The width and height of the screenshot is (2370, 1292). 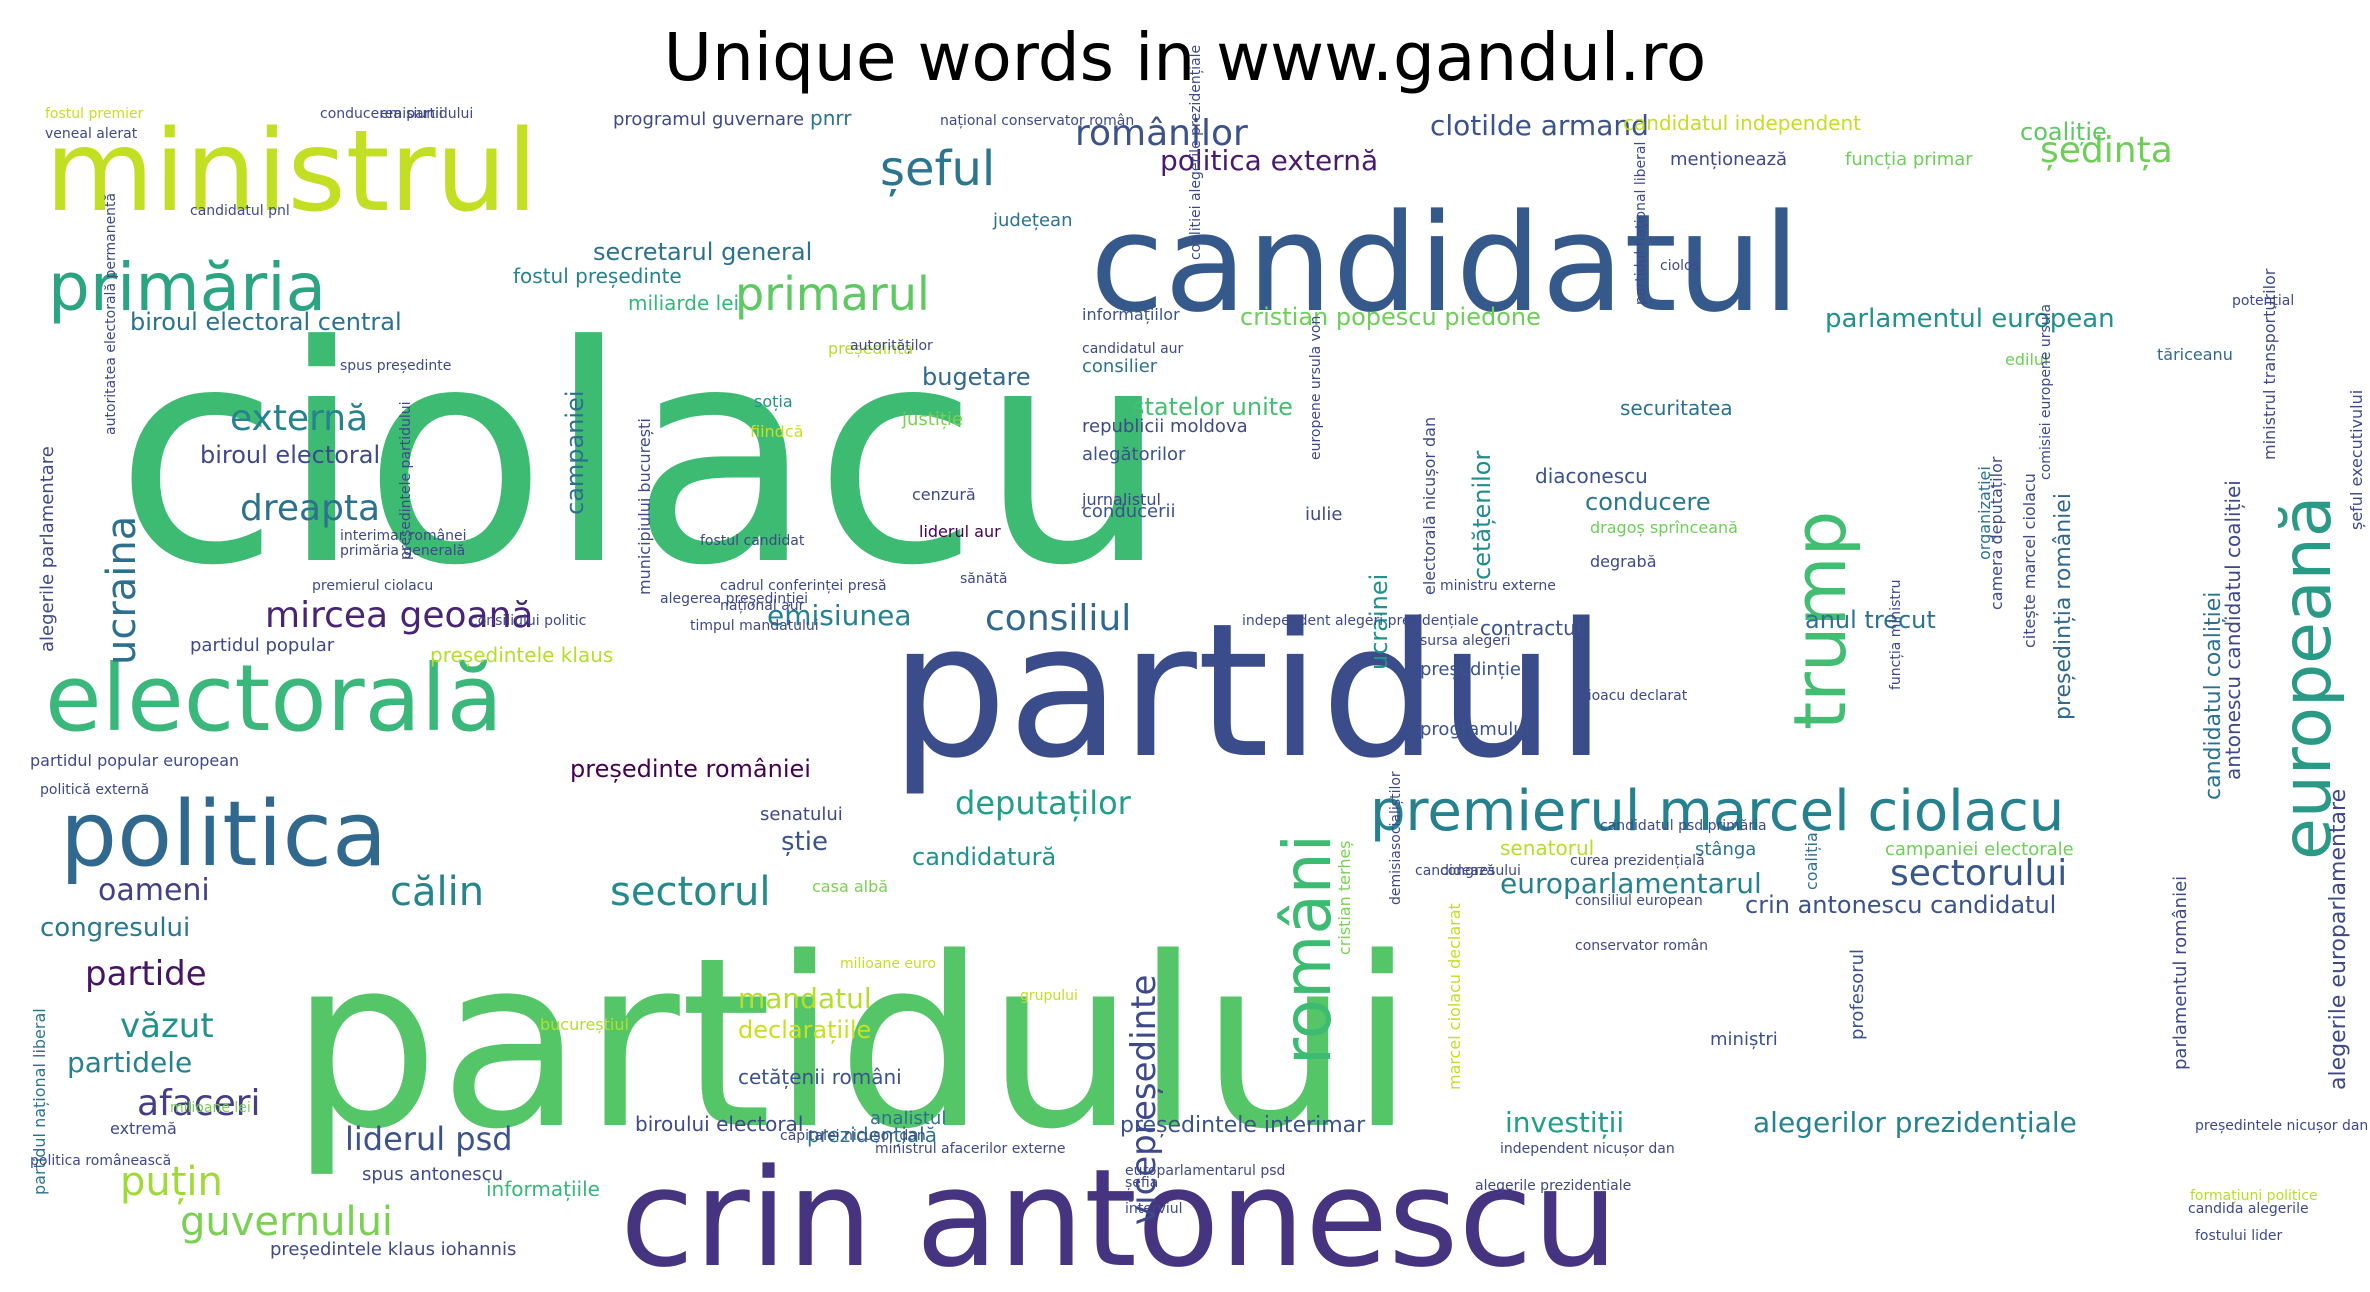 I want to click on word-cloud-word: emisiunii, so click(x=411, y=114).